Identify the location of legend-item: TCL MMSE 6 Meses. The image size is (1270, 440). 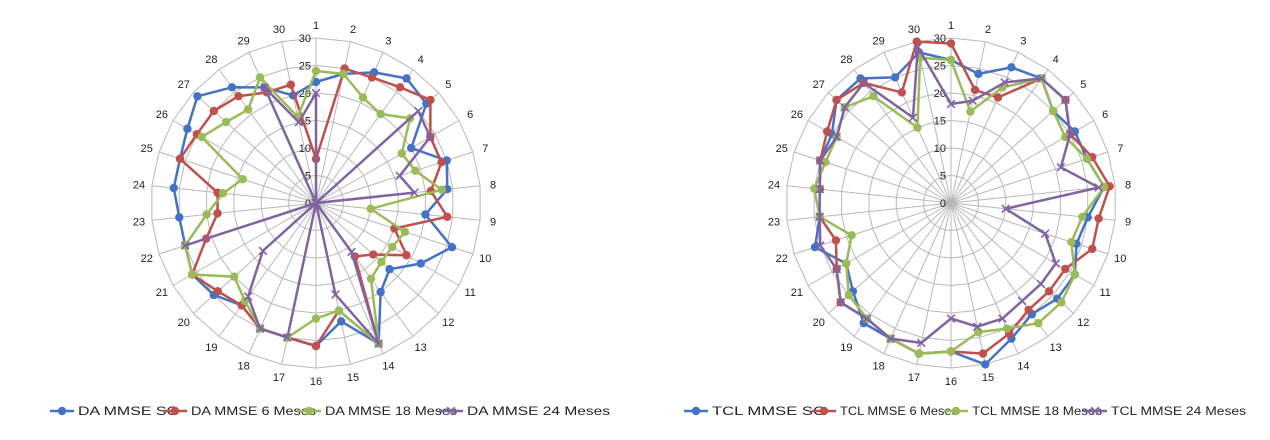
(885, 412).